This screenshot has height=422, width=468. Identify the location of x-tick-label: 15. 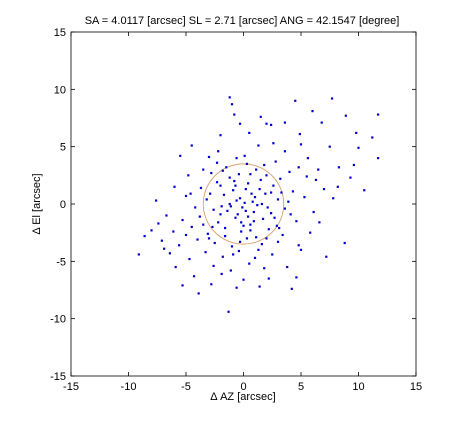
(416, 387).